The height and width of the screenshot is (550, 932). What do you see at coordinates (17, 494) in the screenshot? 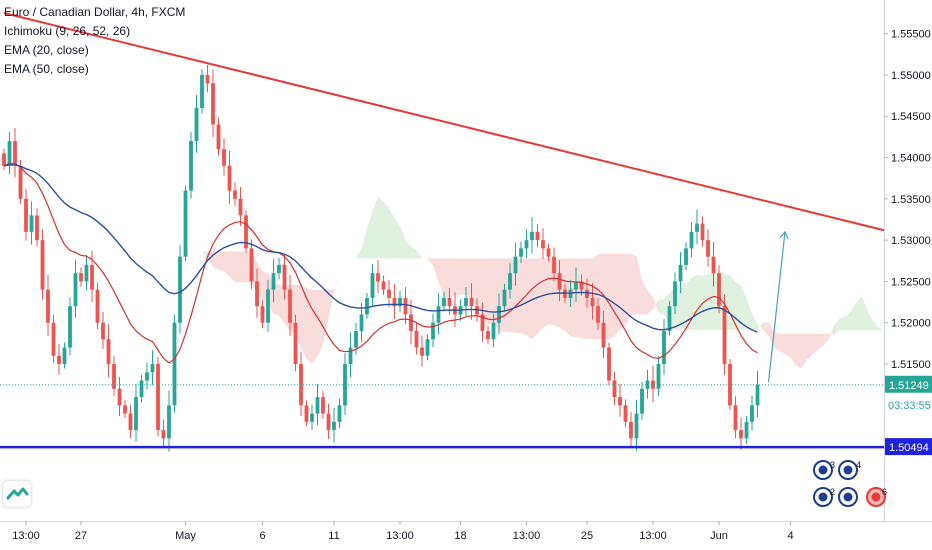
I see `tradingview-logo-icon` at bounding box center [17, 494].